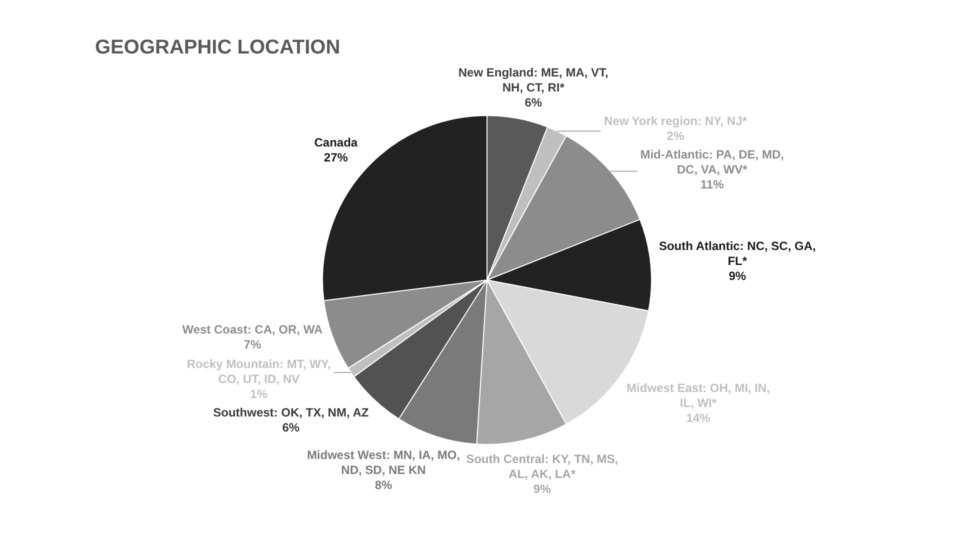 Image resolution: width=975 pixels, height=539 pixels. What do you see at coordinates (542, 467) in the screenshot?
I see `slice-label: South Central: KY, TN, MS, AL, AK, LA*` at bounding box center [542, 467].